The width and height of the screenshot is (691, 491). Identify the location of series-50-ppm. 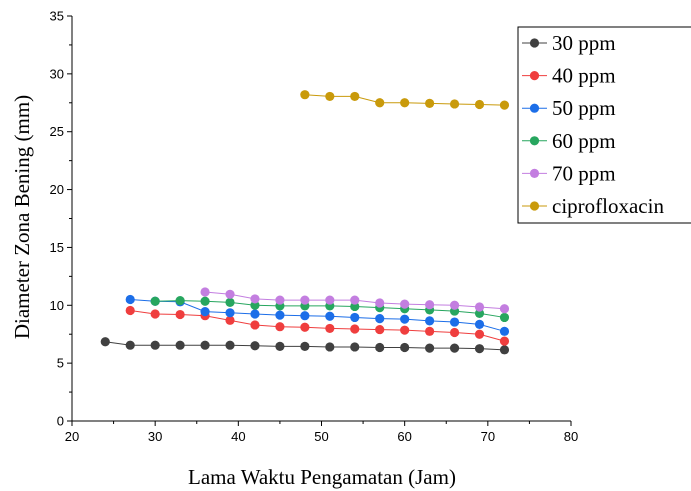
(317, 315).